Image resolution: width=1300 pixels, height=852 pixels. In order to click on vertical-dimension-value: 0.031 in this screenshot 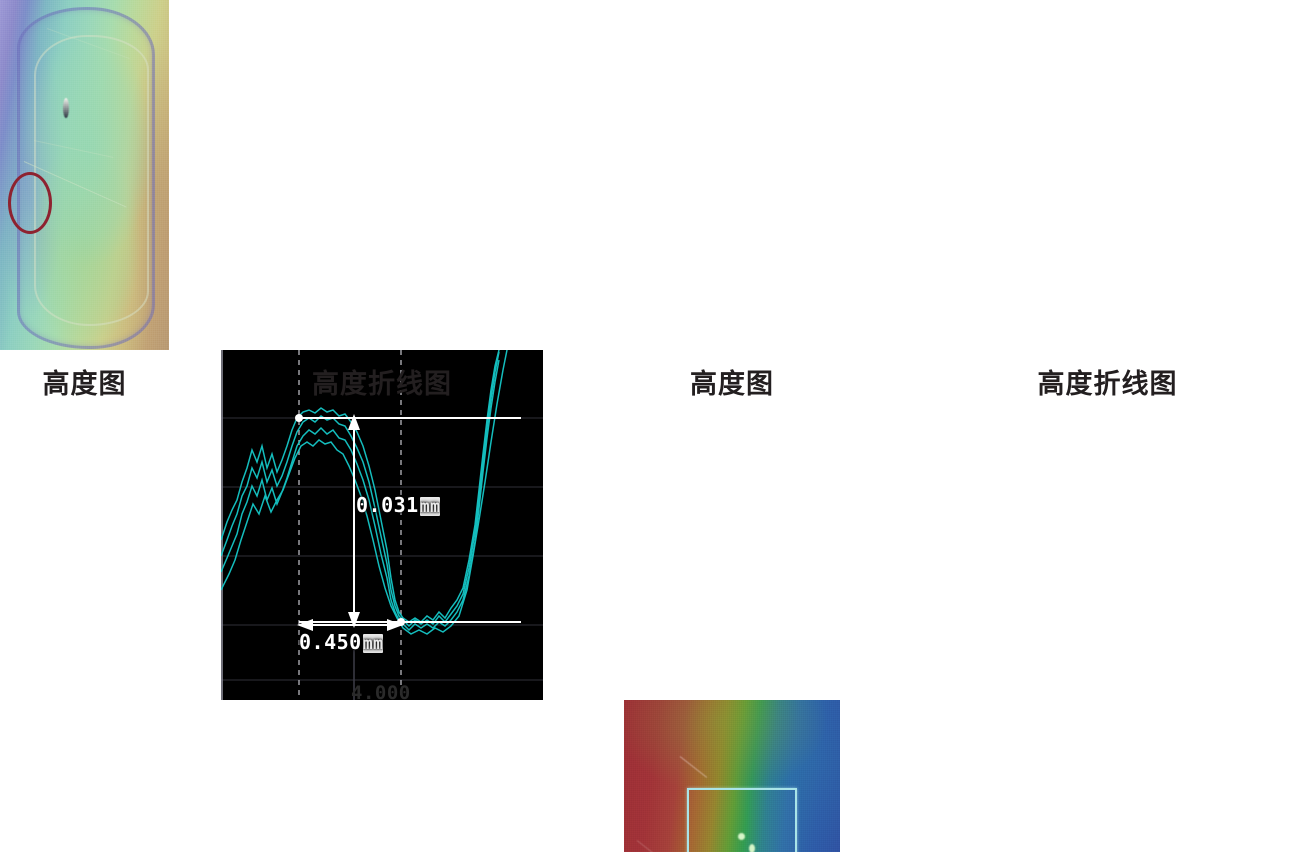, I will do `click(387, 505)`.